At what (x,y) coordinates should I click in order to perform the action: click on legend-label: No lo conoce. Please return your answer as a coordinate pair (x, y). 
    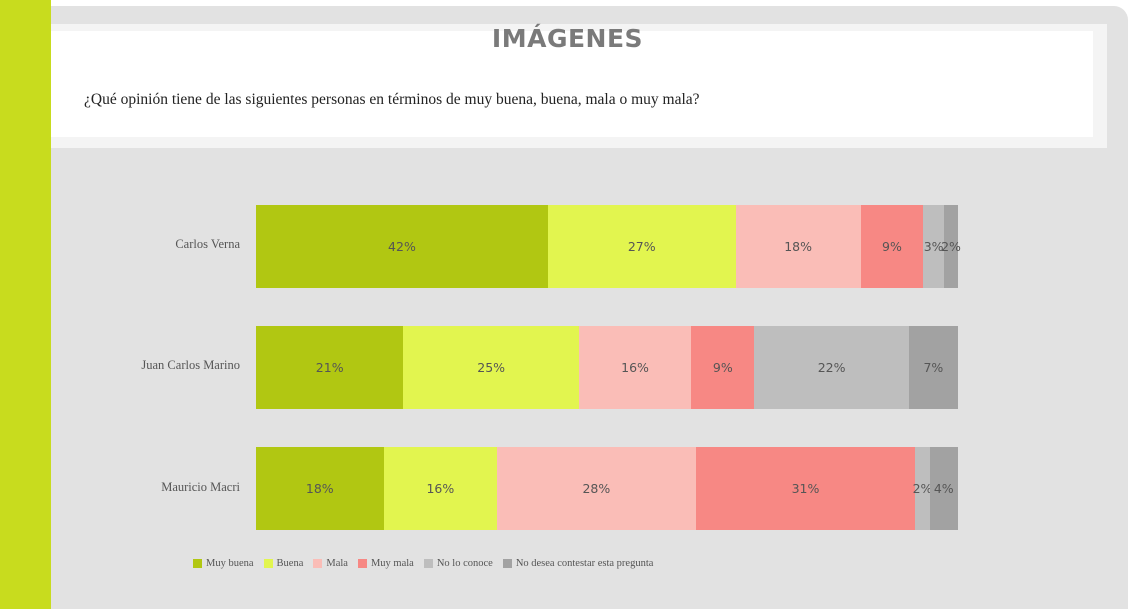
    Looking at the image, I should click on (464, 563).